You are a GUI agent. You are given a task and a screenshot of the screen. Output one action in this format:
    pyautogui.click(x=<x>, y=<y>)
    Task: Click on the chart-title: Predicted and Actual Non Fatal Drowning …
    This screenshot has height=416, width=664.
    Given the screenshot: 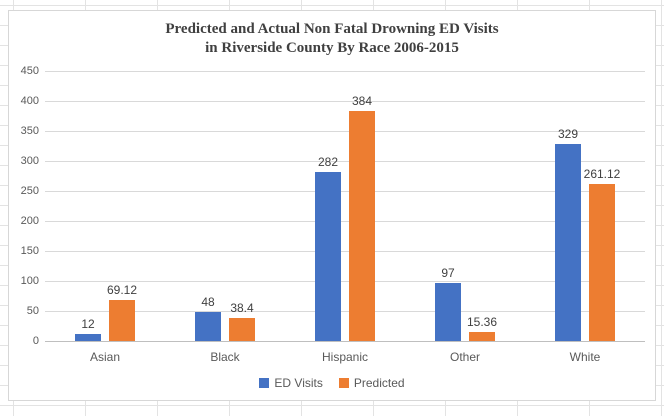 What is the action you would take?
    pyautogui.click(x=332, y=39)
    